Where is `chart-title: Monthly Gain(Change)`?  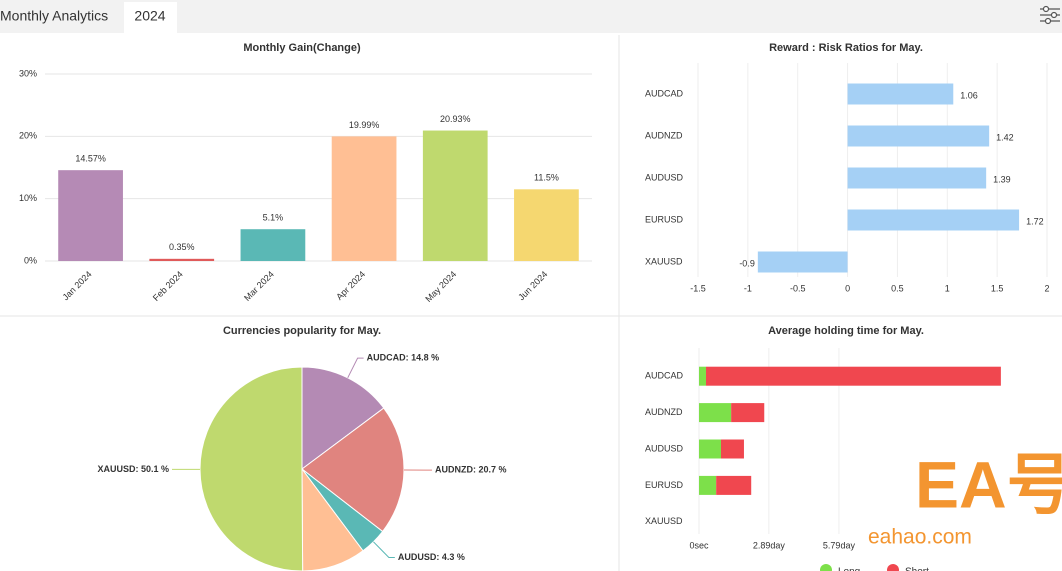 chart-title: Monthly Gain(Change) is located at coordinates (302, 48).